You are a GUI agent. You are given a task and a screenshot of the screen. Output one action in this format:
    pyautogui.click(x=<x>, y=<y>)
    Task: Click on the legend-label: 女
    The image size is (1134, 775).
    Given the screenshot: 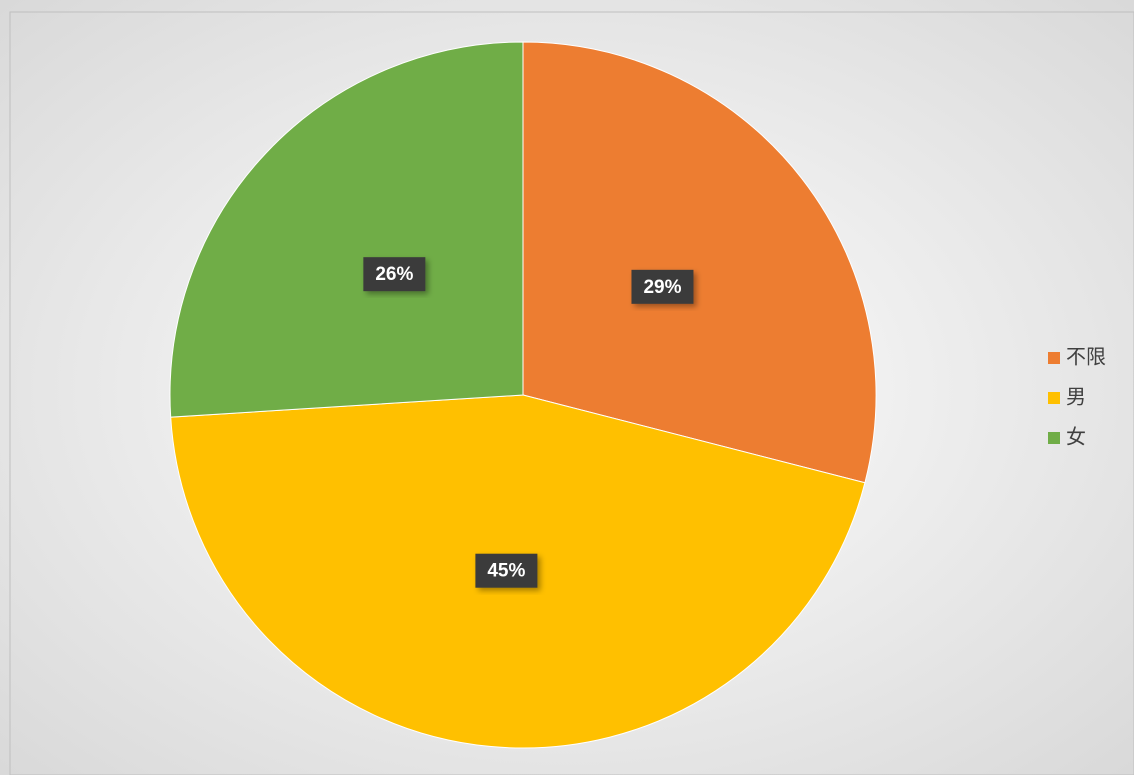 What is the action you would take?
    pyautogui.click(x=1076, y=436)
    